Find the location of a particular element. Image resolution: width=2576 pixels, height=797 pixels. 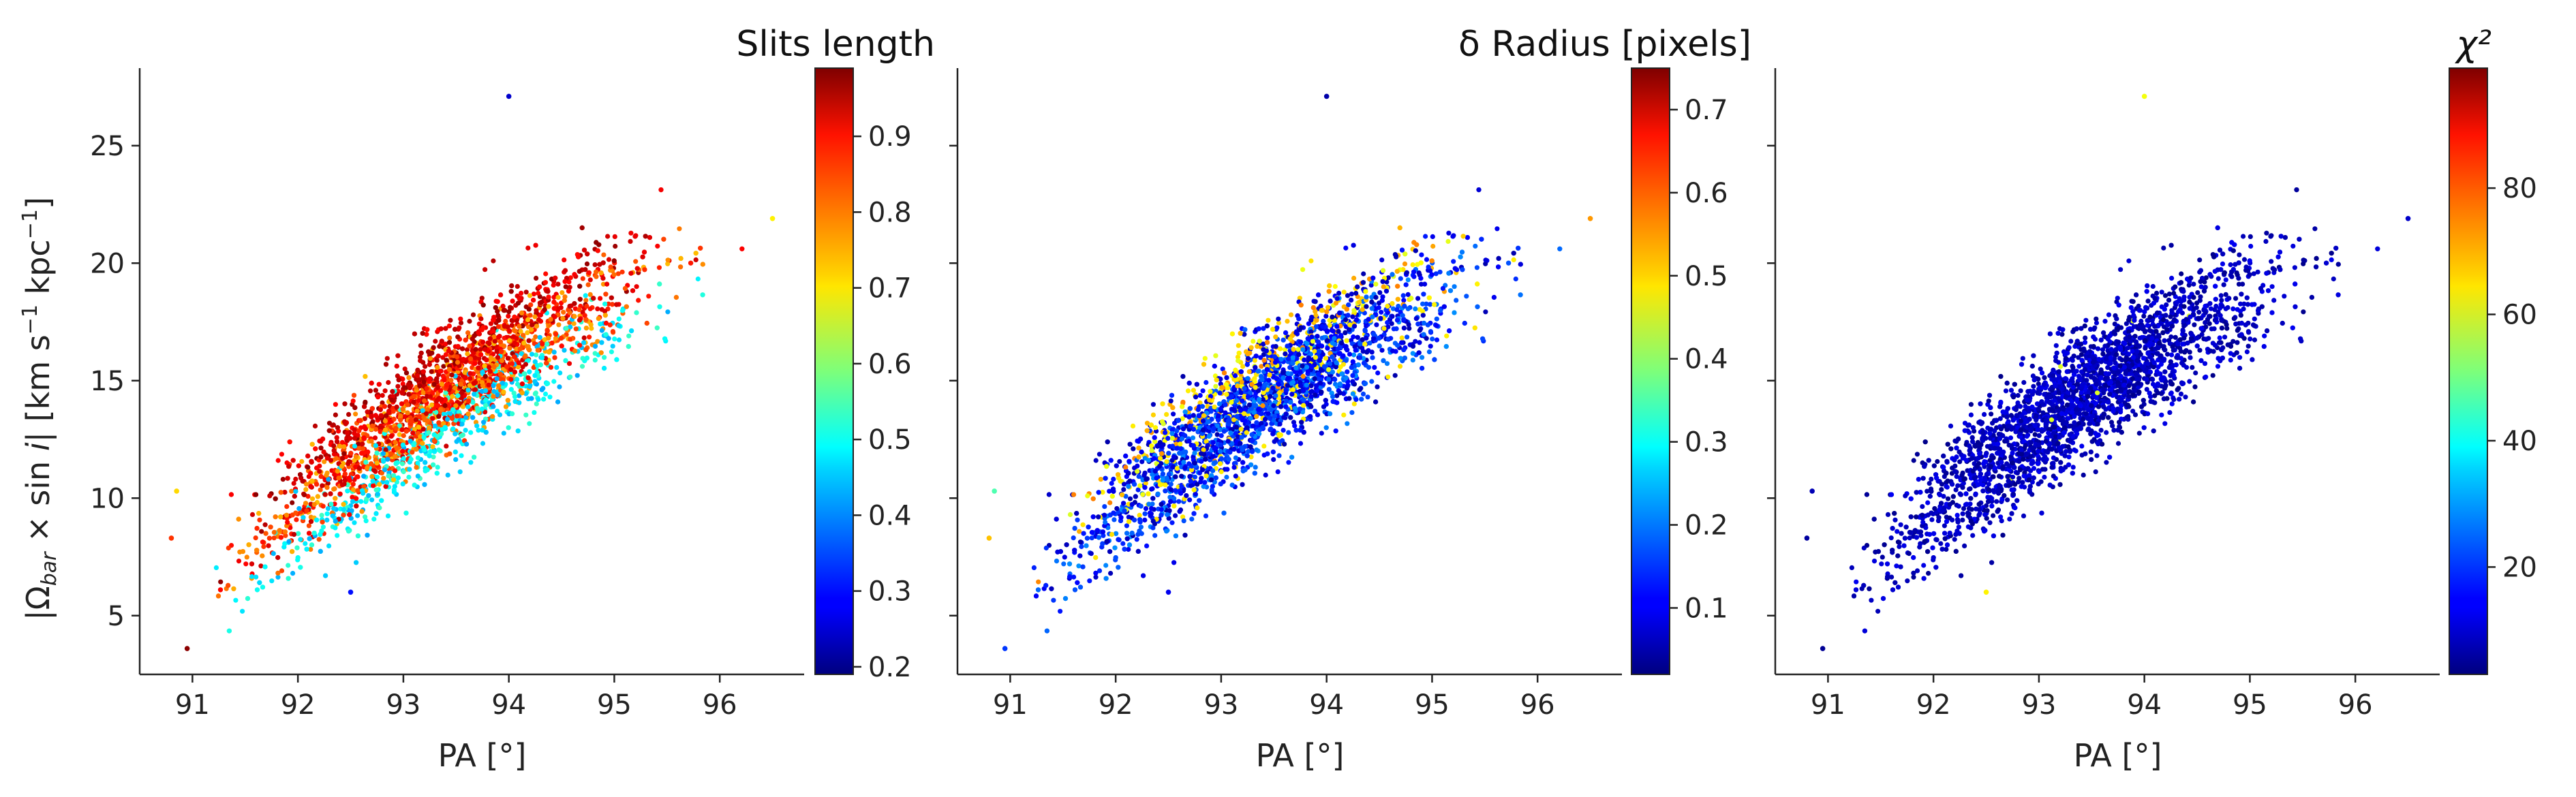

x-tick-label: 92 is located at coordinates (298, 705).